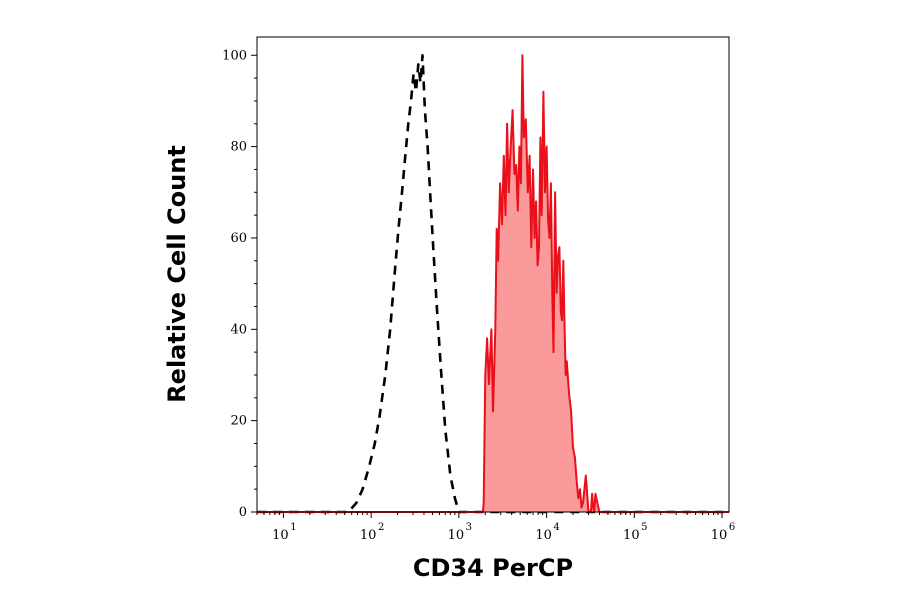 This screenshot has height=594, width=900. I want to click on x-tick-exponent: 3, so click(469, 527).